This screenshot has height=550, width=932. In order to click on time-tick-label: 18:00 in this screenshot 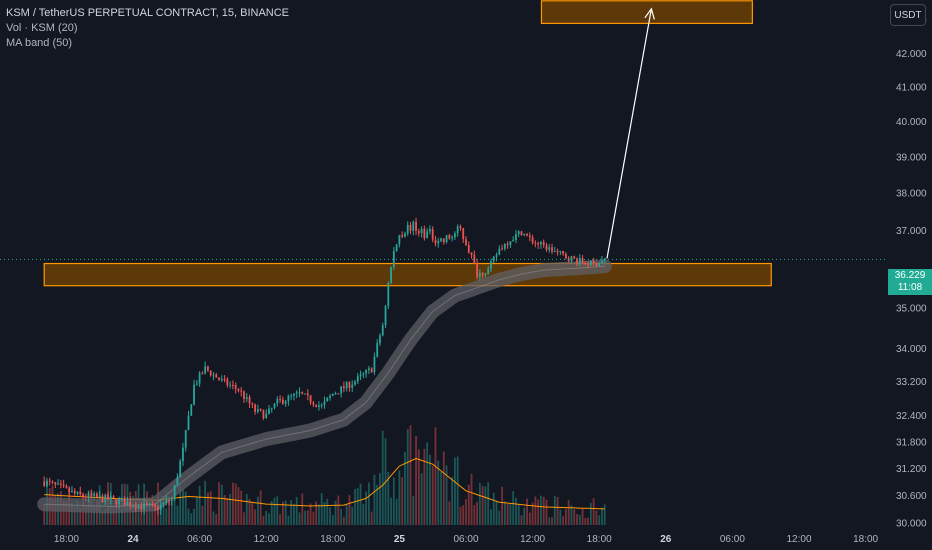, I will do `click(599, 539)`.